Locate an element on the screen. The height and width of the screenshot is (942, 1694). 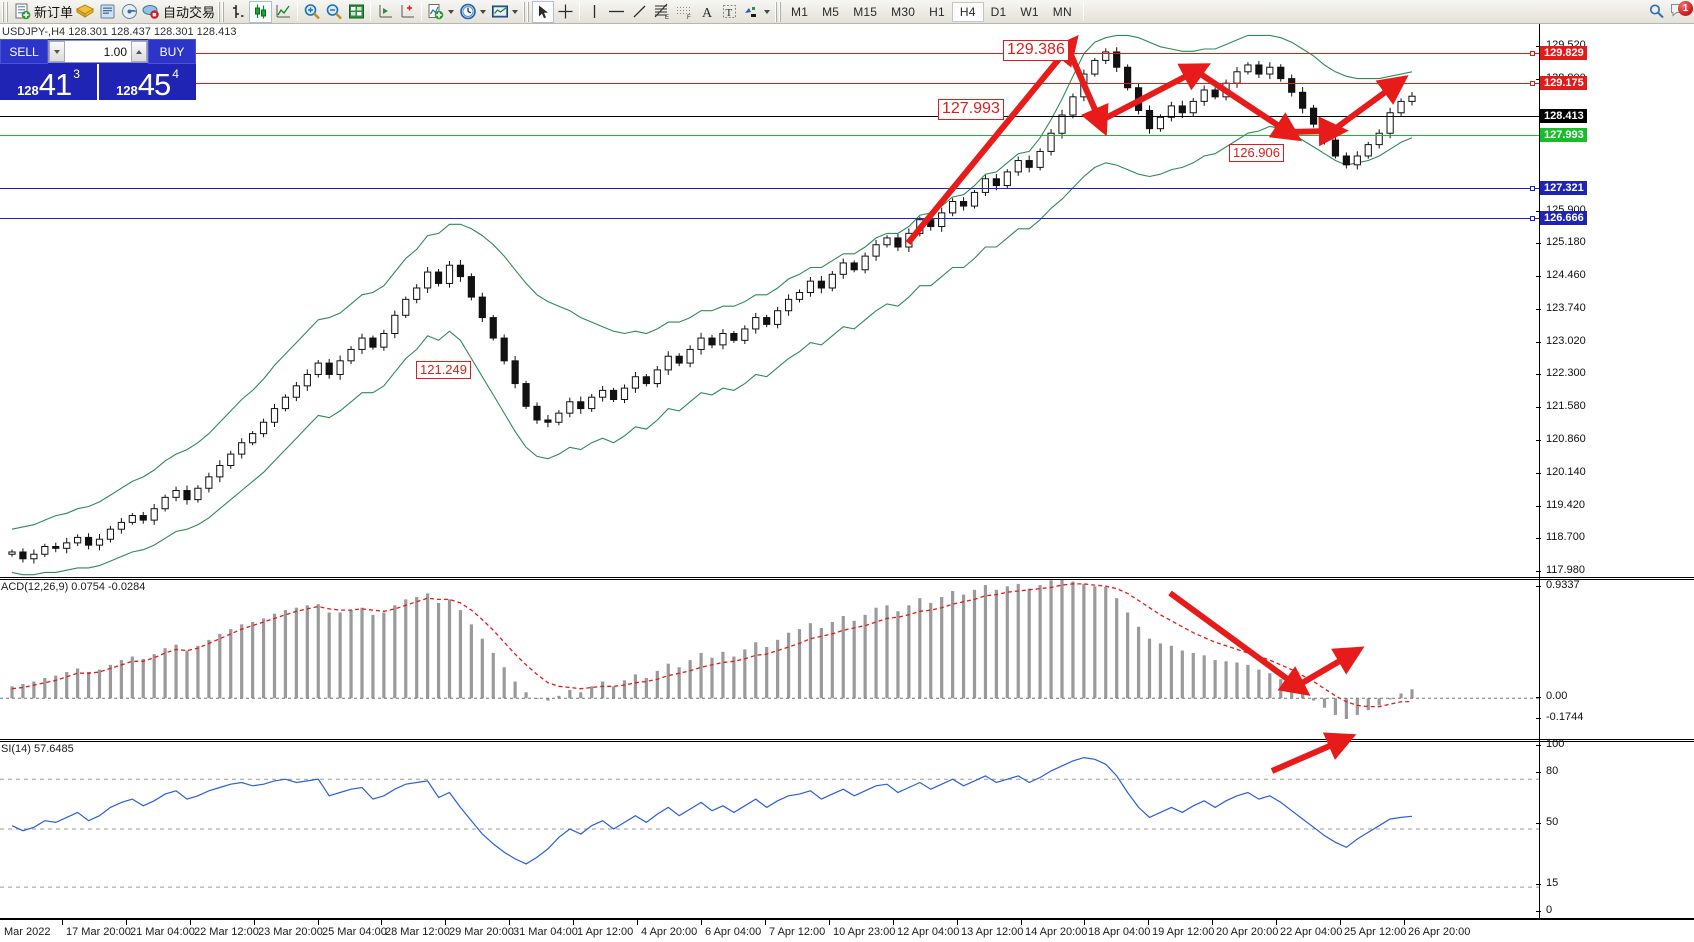
timeframe-h1: H1 is located at coordinates (937, 11).